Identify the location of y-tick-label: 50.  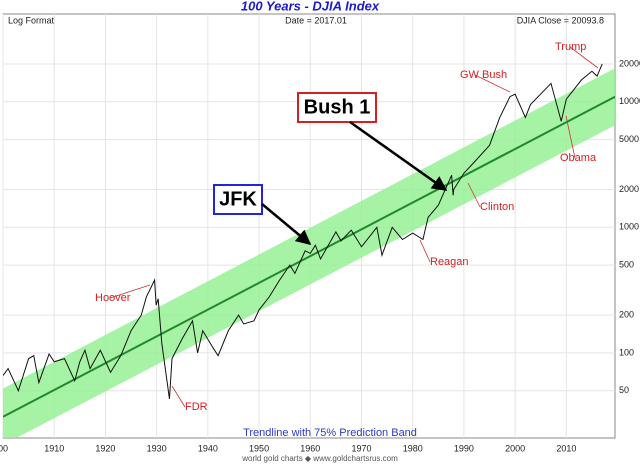
(624, 390).